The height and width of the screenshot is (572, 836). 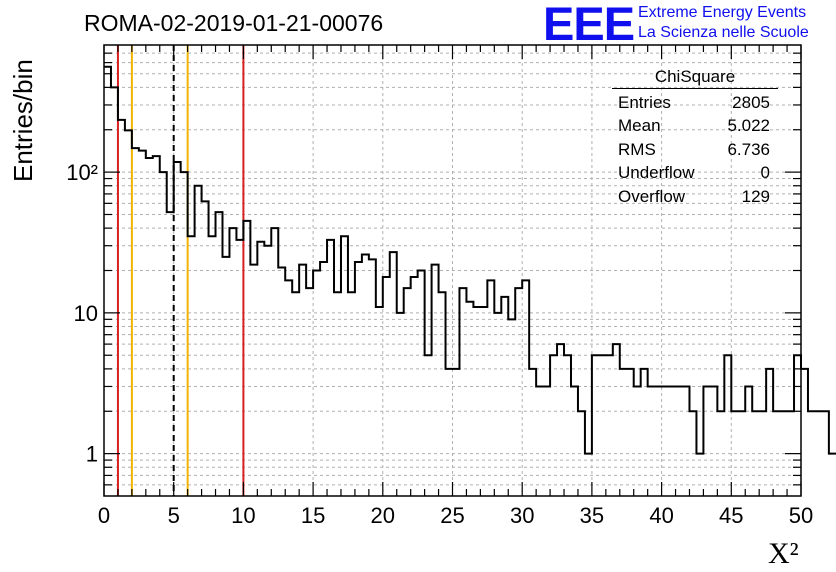 I want to click on eee-logo-line2: La Scienza nelle Scuole, so click(x=723, y=32).